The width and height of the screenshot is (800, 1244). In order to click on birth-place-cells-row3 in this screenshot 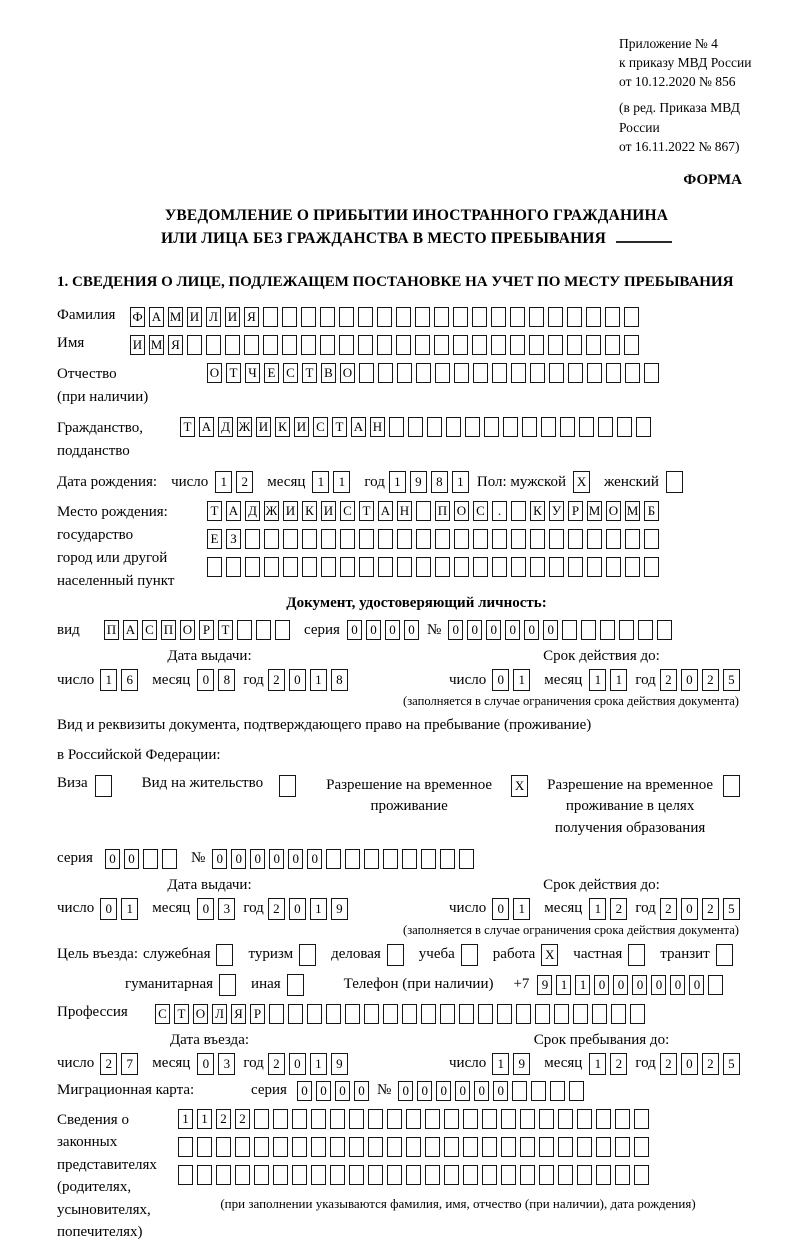, I will do `click(435, 567)`.